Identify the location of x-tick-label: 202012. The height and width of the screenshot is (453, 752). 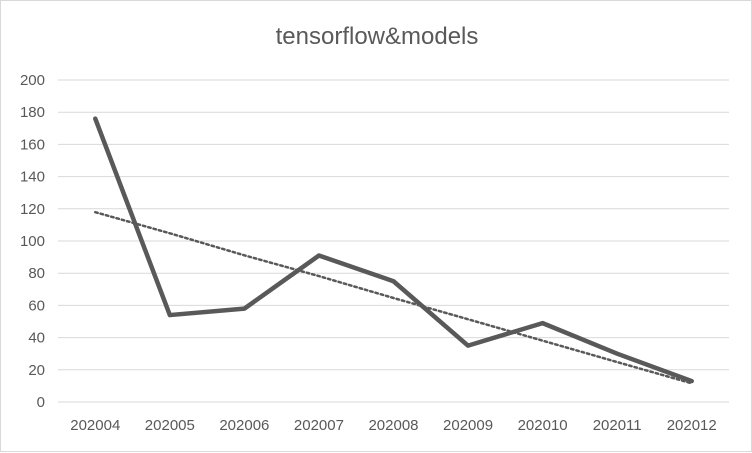
(692, 425).